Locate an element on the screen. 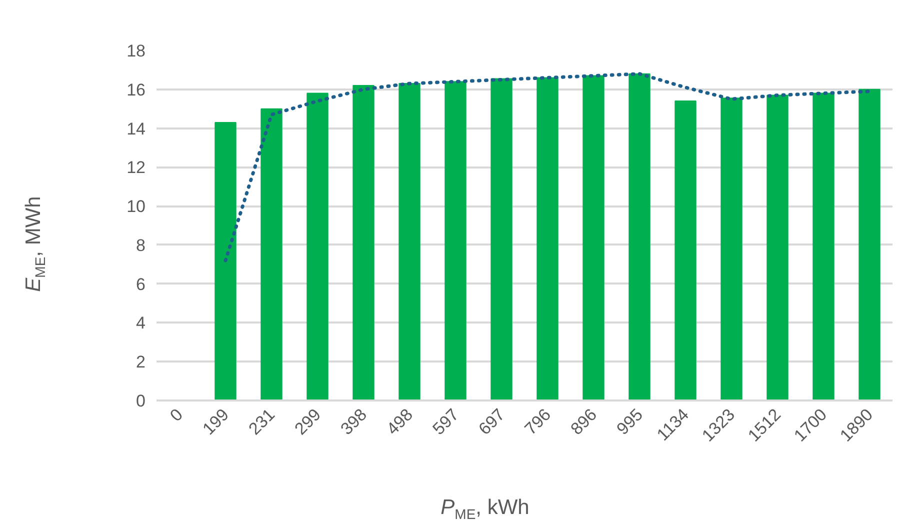 The width and height of the screenshot is (904, 528). y-tick-label: 6 is located at coordinates (141, 284).